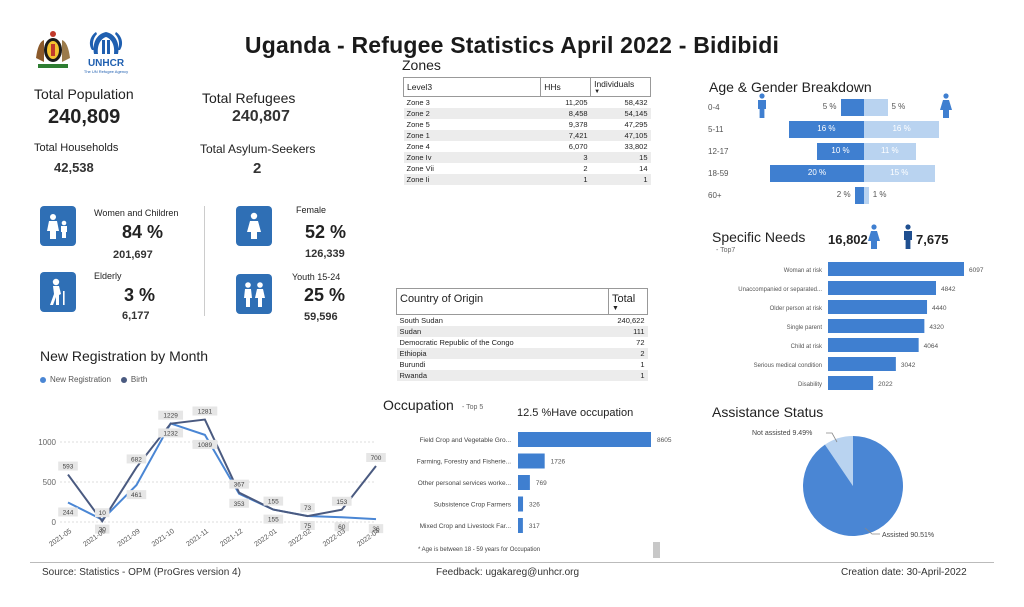 The width and height of the screenshot is (1024, 607). I want to click on occupation-subtitle: - Top 5, so click(473, 407).